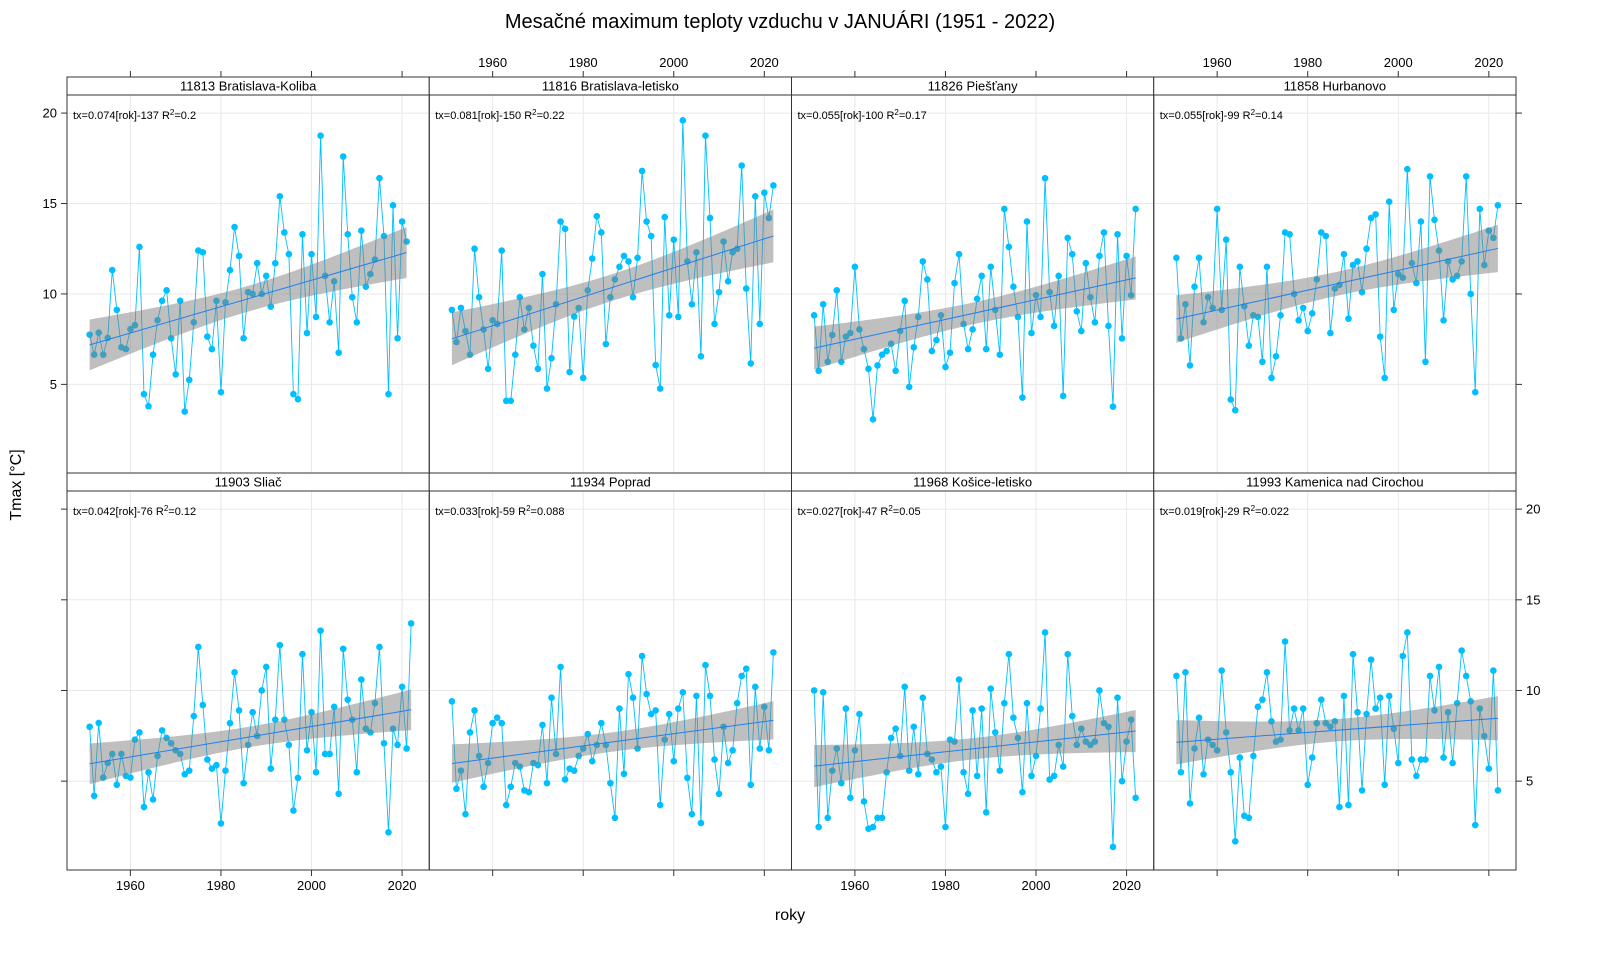  I want to click on x-tick-label: 2020, so click(402, 885).